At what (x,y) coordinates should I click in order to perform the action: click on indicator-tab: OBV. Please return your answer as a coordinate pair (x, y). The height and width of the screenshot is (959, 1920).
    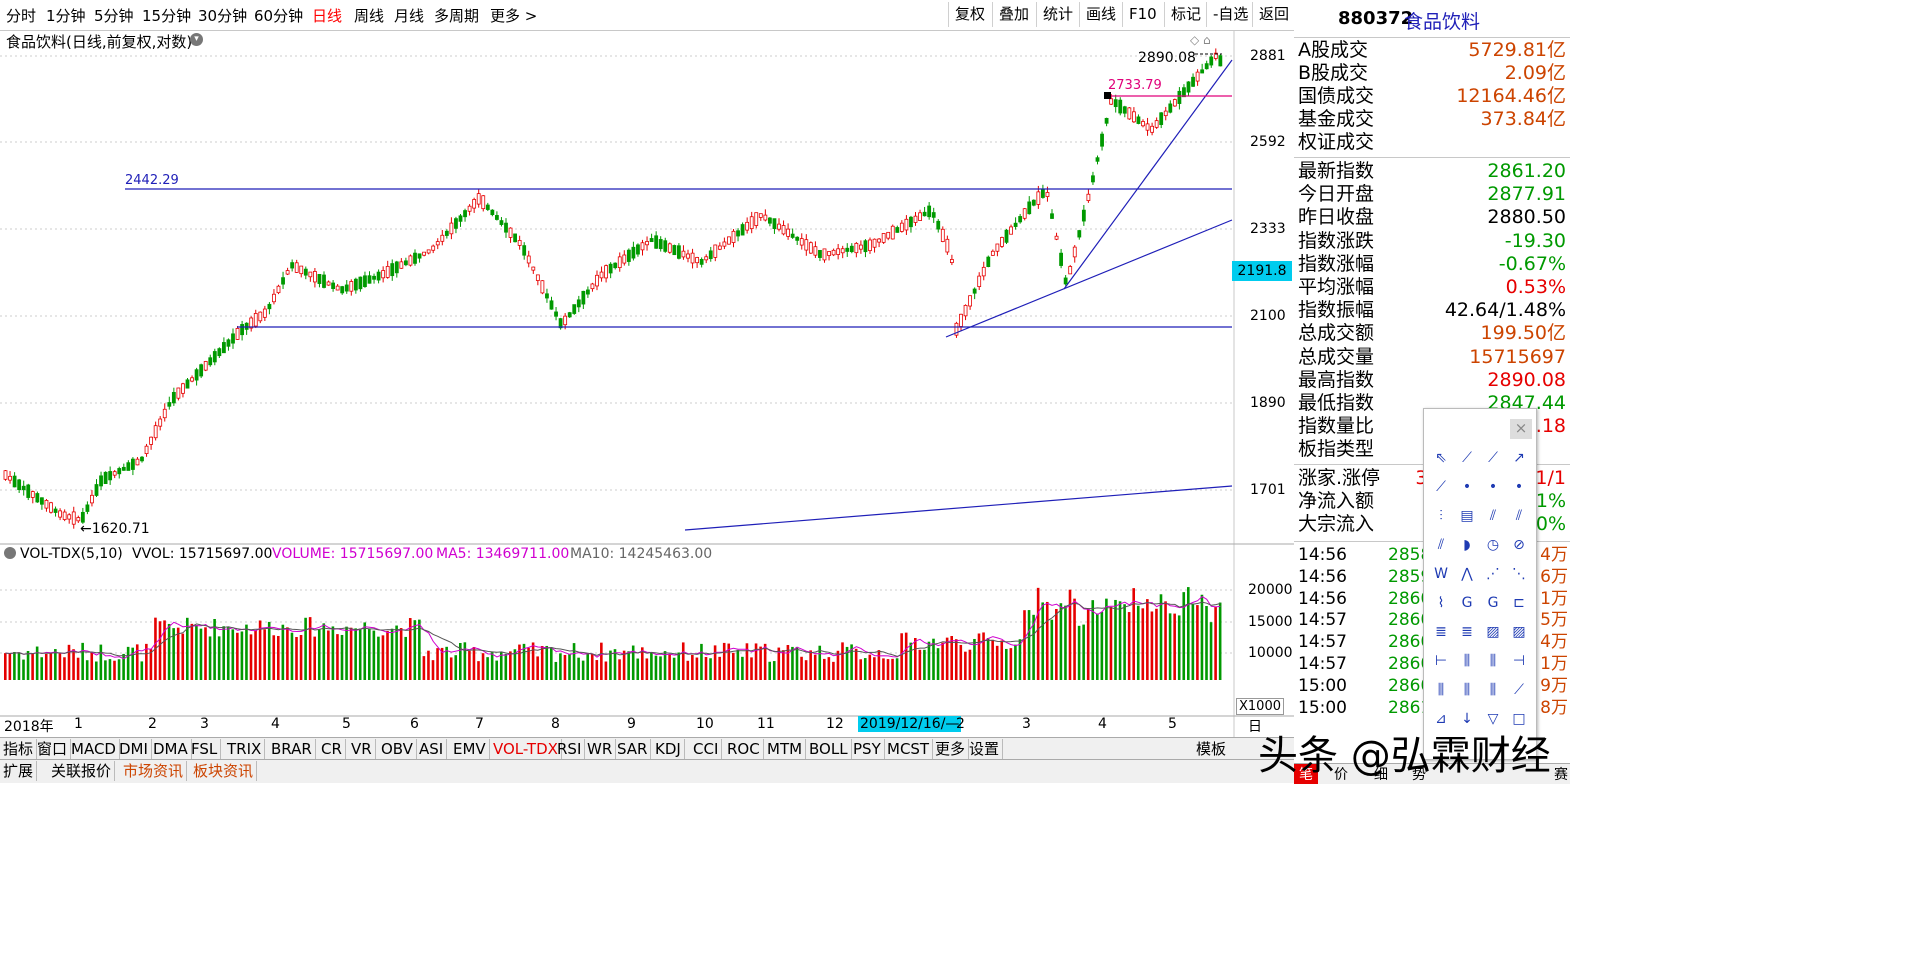
    Looking at the image, I should click on (397, 749).